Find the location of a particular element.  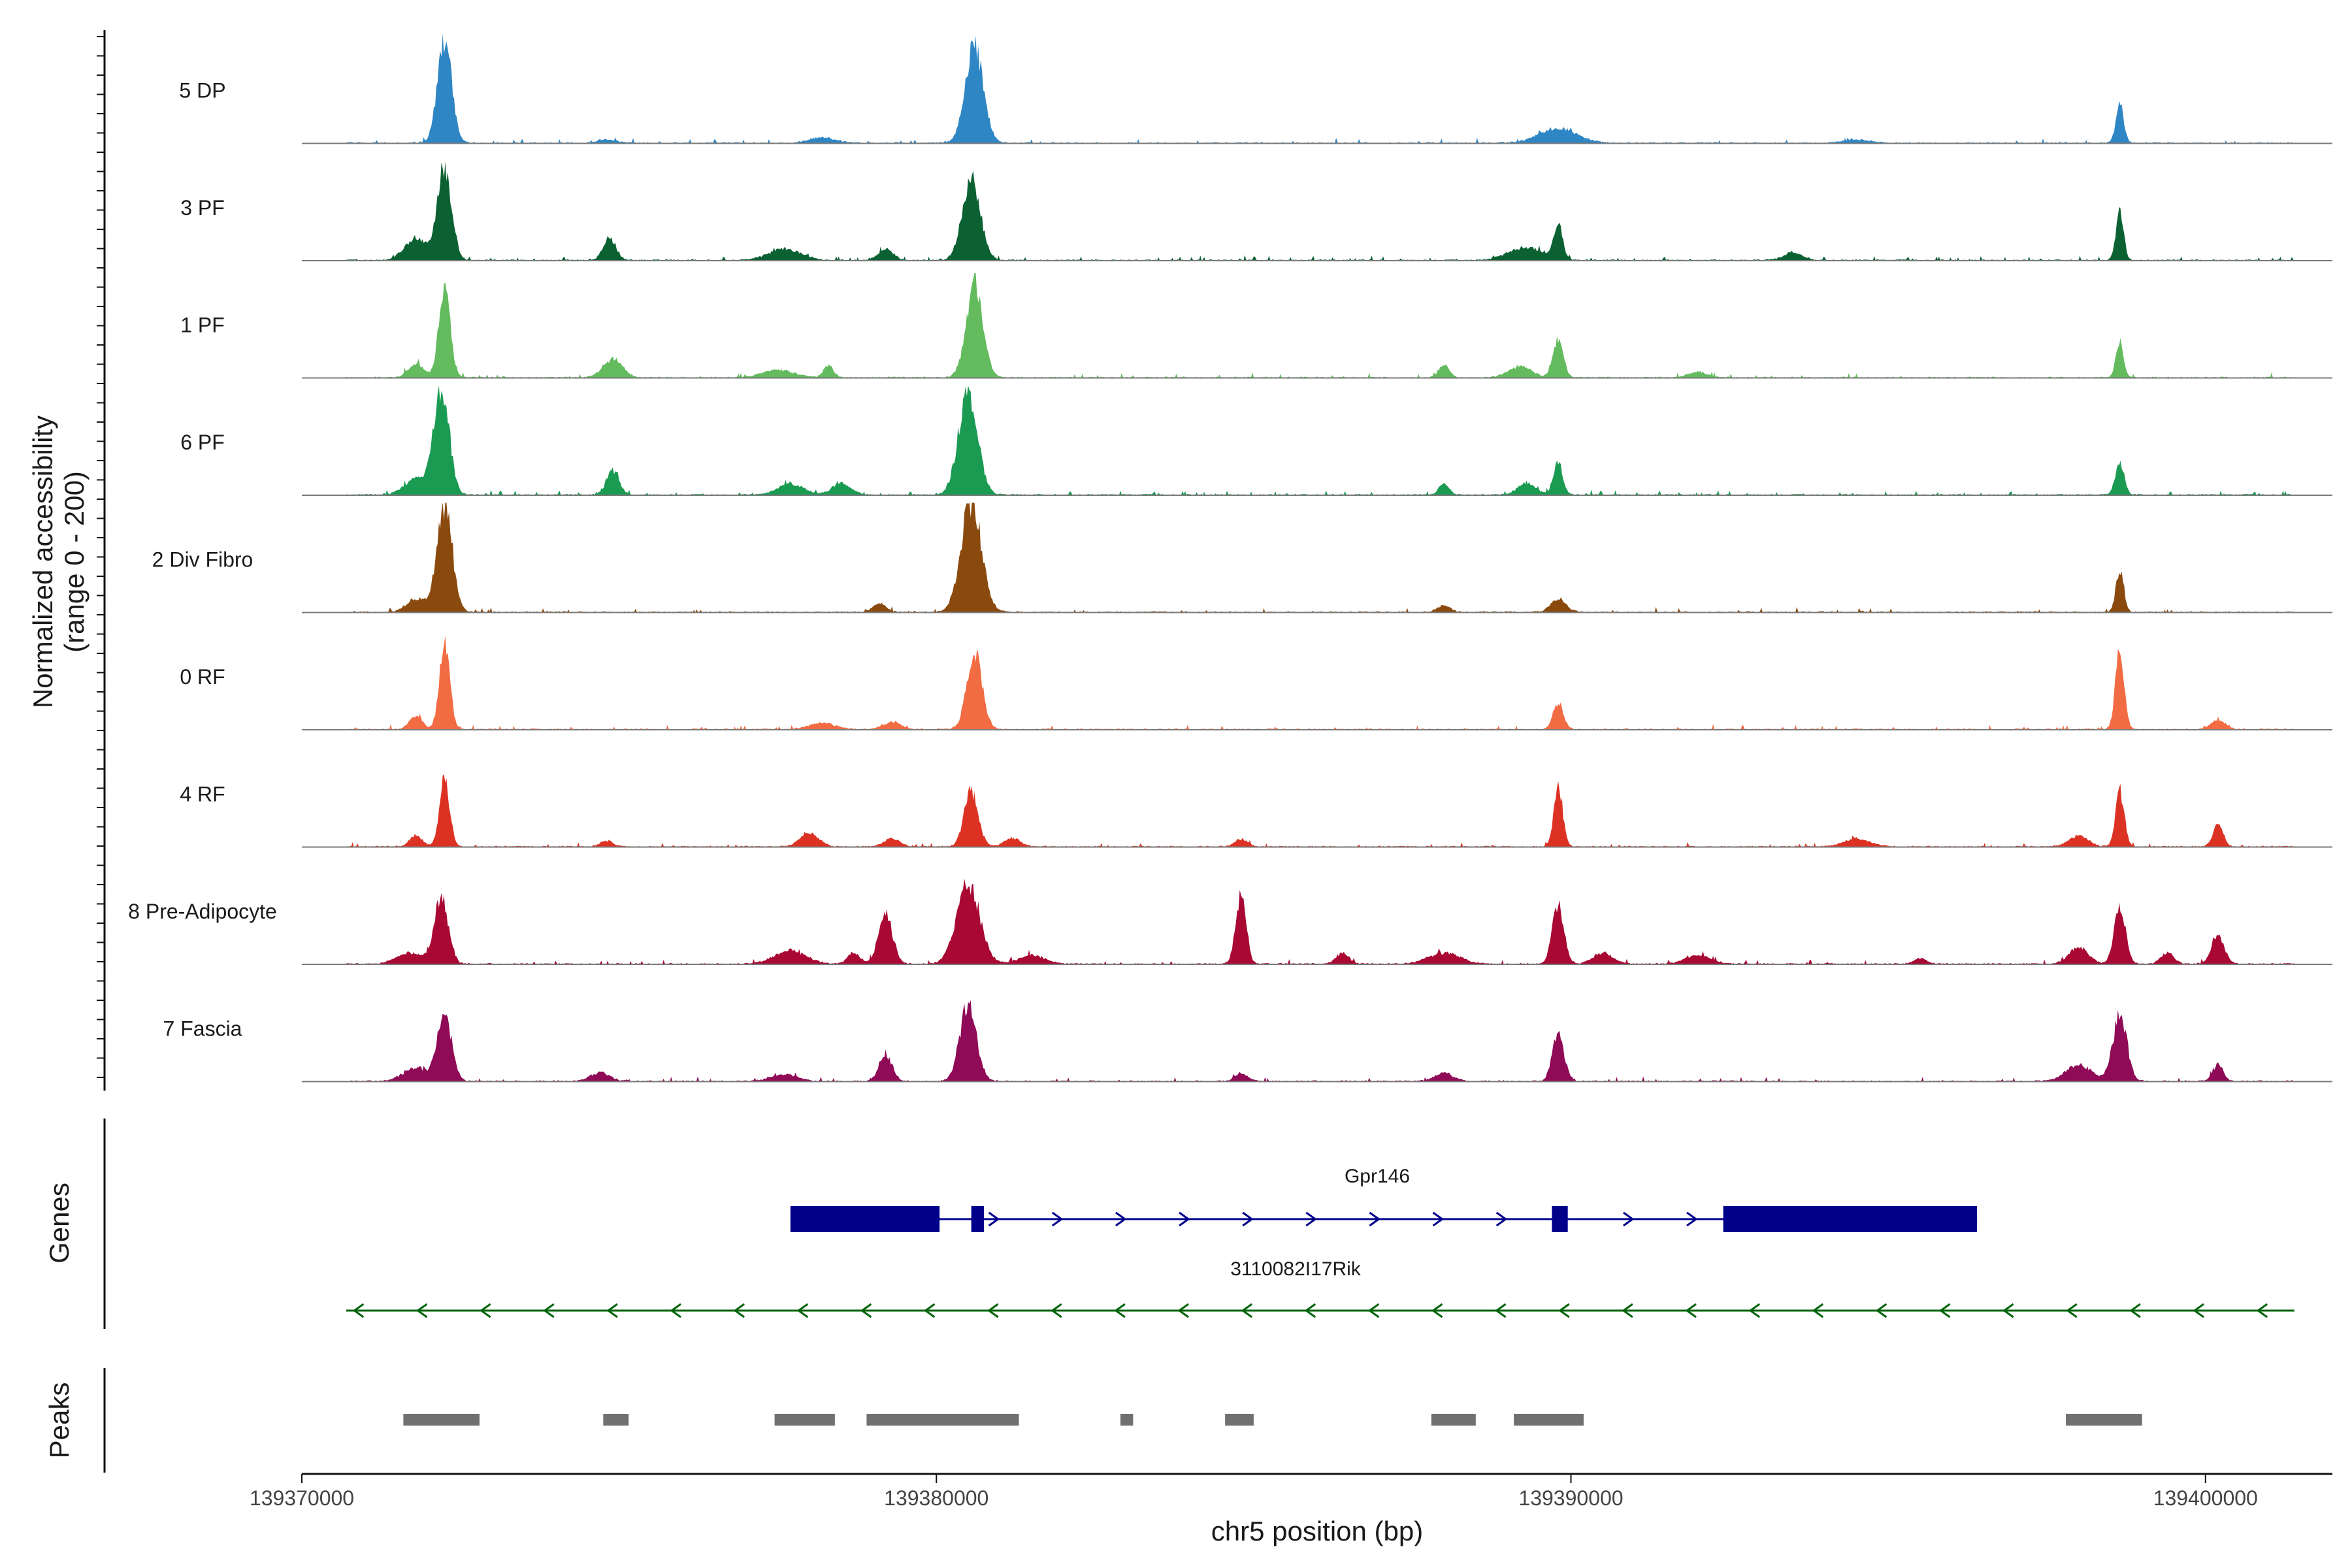

gene-gpr146: Gpr146 is located at coordinates (1384, 1199).